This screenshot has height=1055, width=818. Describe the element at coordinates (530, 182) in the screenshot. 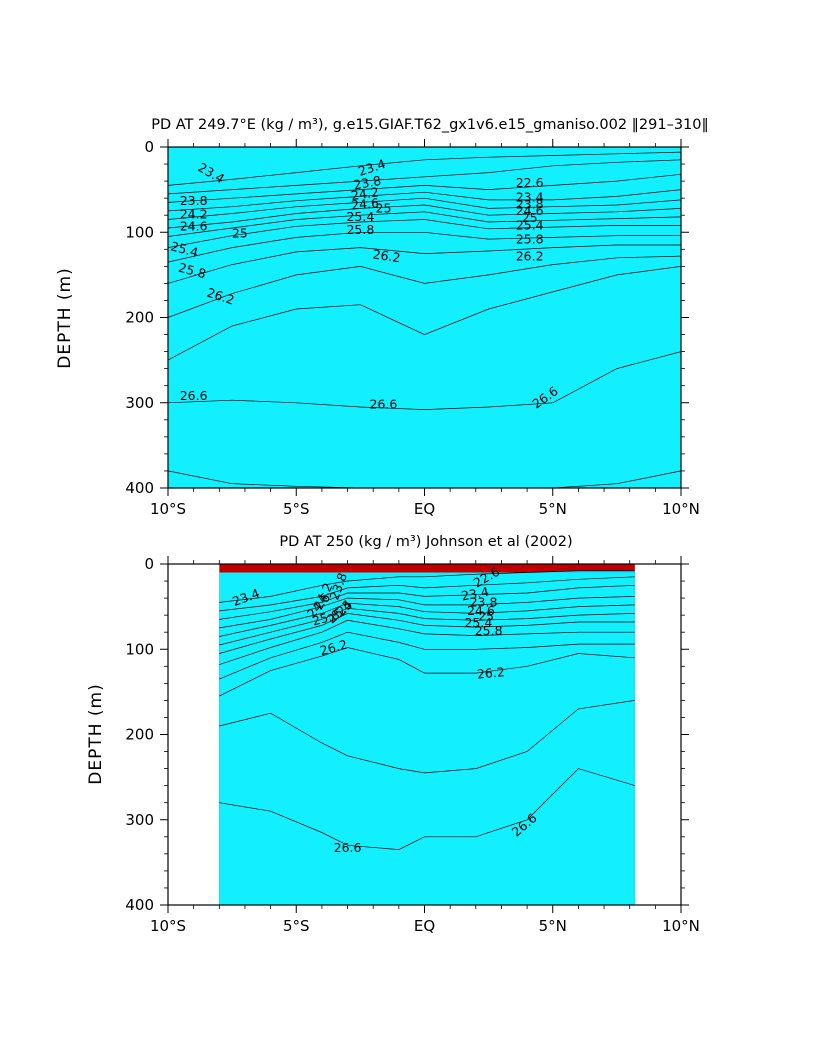

I see `contour-label: 22.6` at that location.